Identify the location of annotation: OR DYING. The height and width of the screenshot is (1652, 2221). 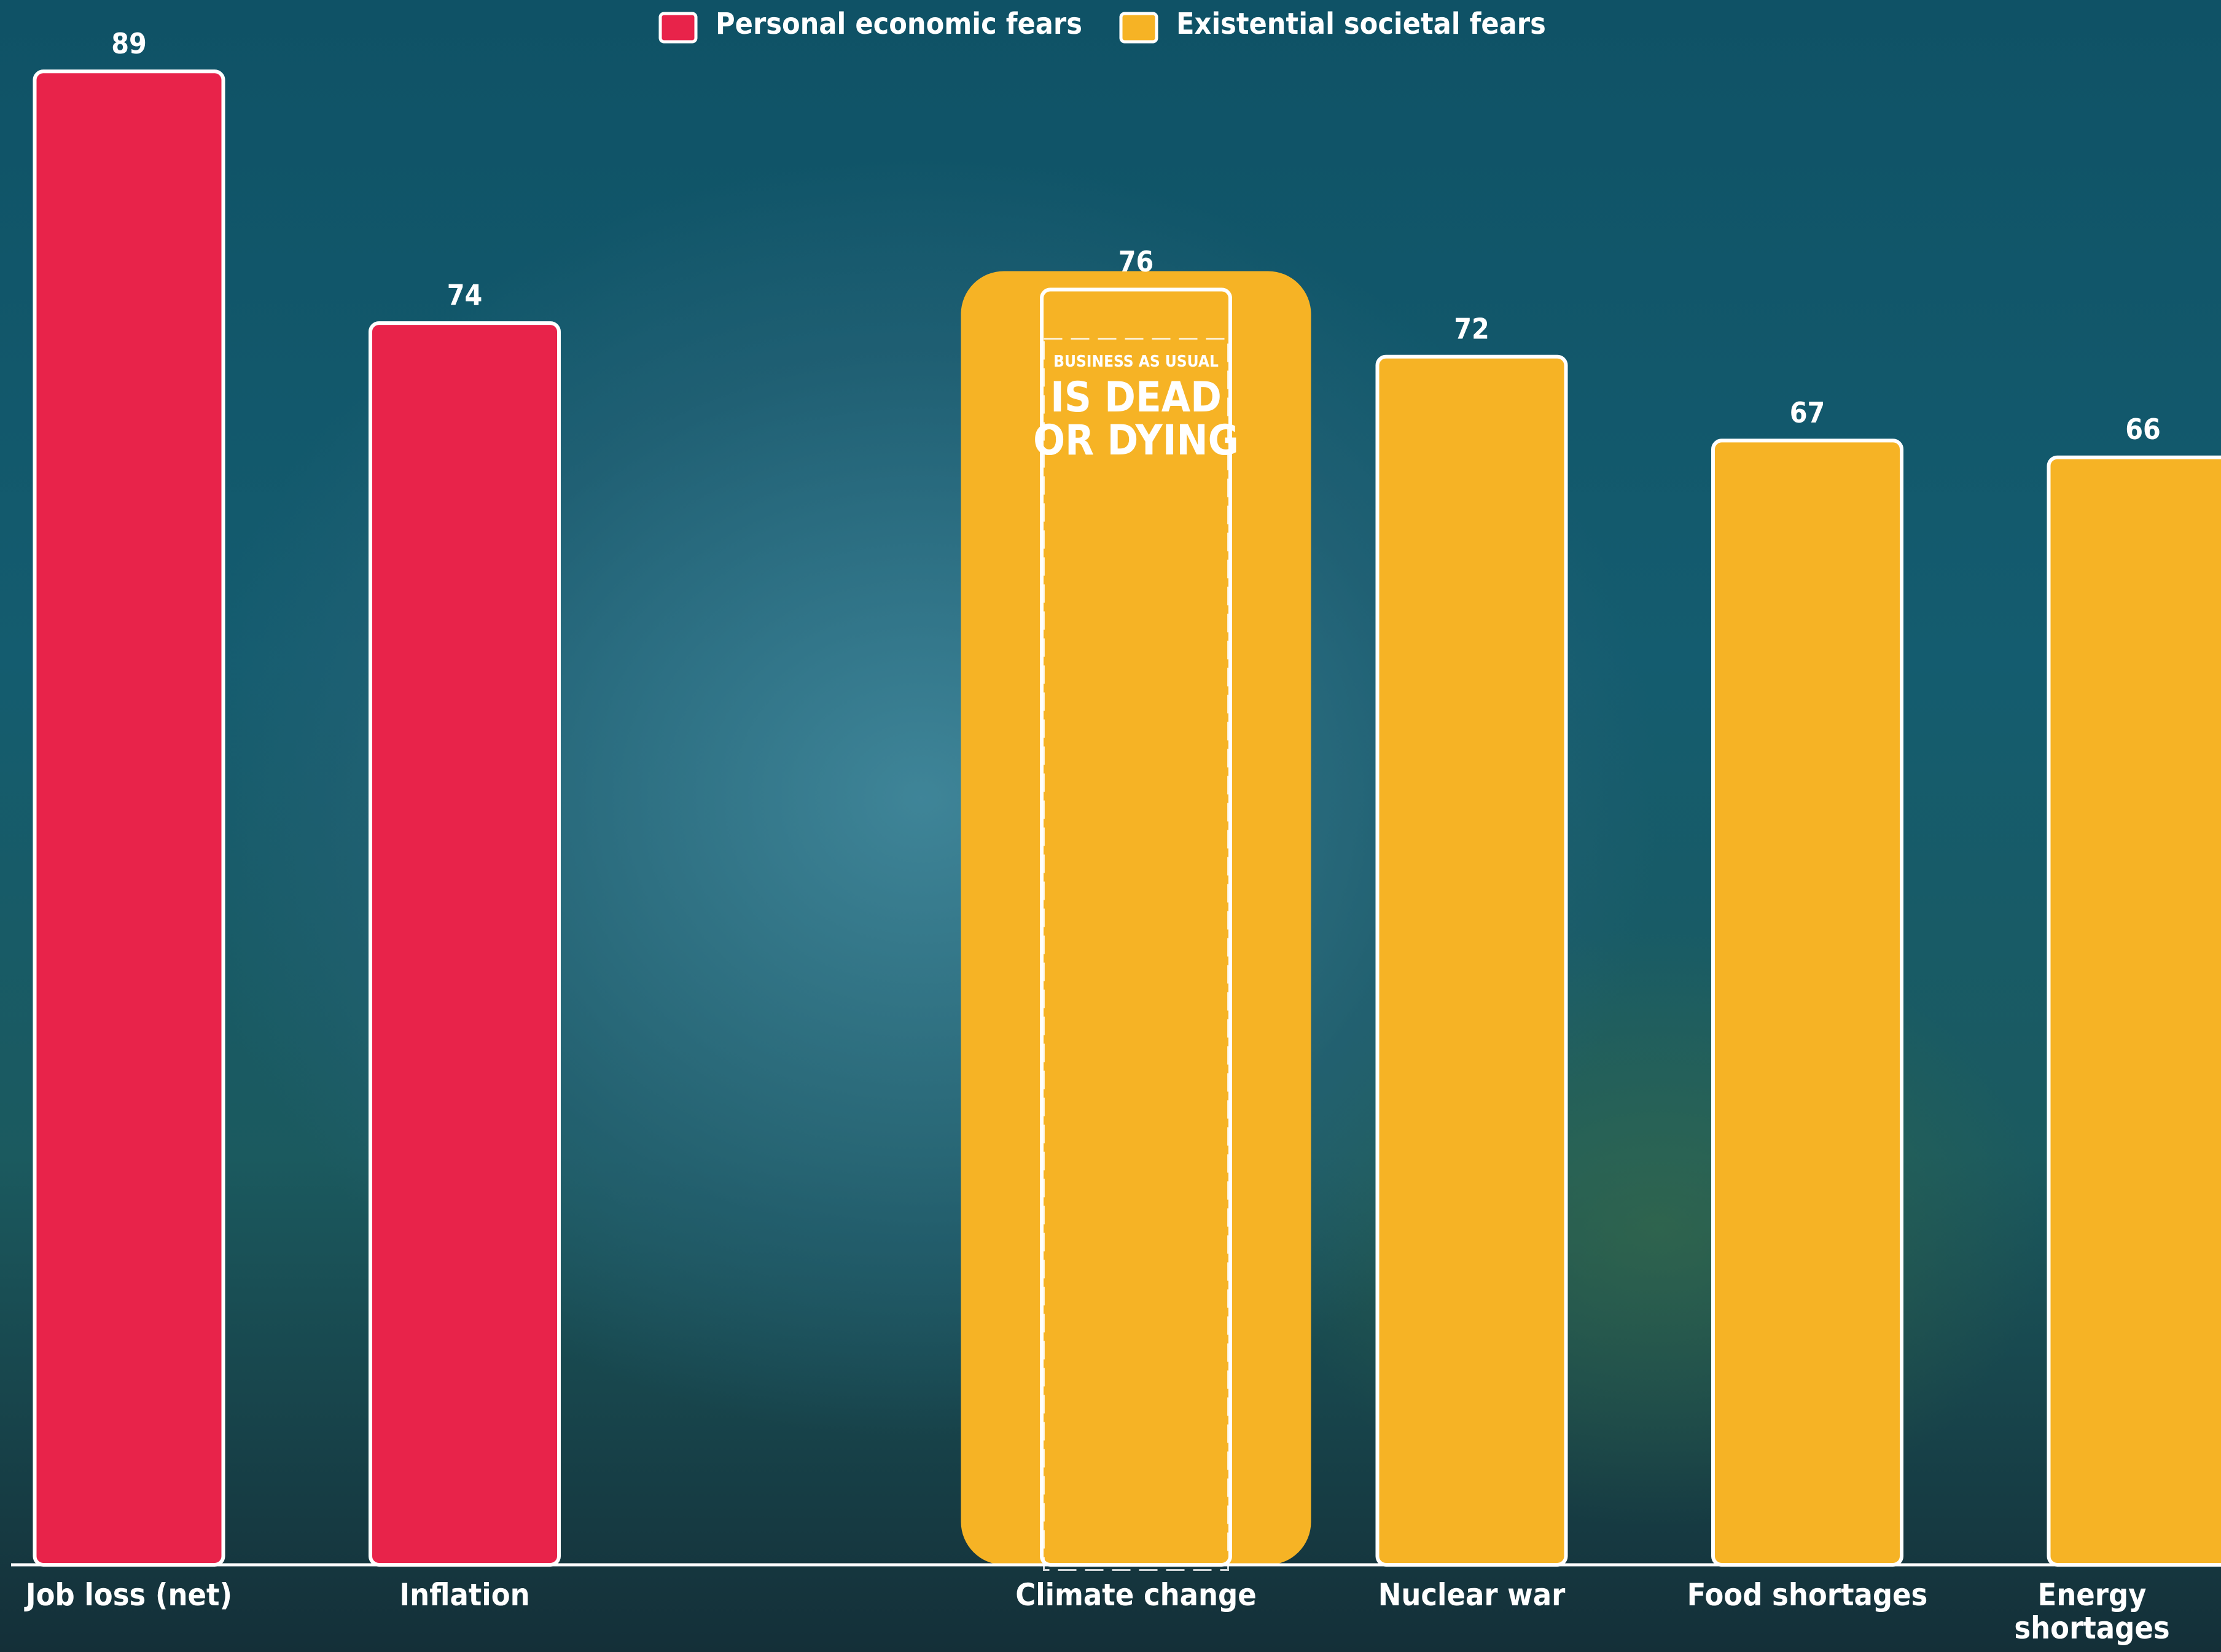
(1136, 440).